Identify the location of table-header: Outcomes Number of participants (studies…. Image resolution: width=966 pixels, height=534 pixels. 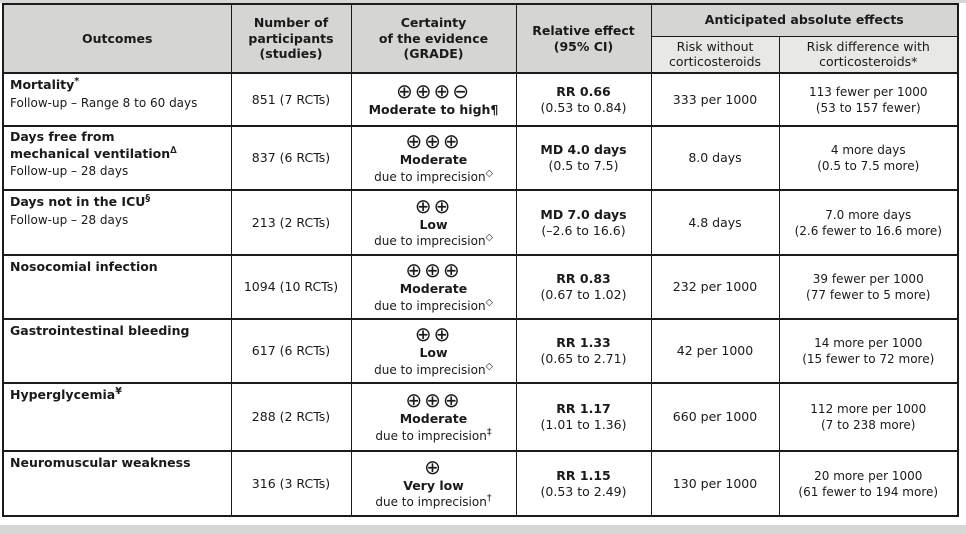
(480, 38).